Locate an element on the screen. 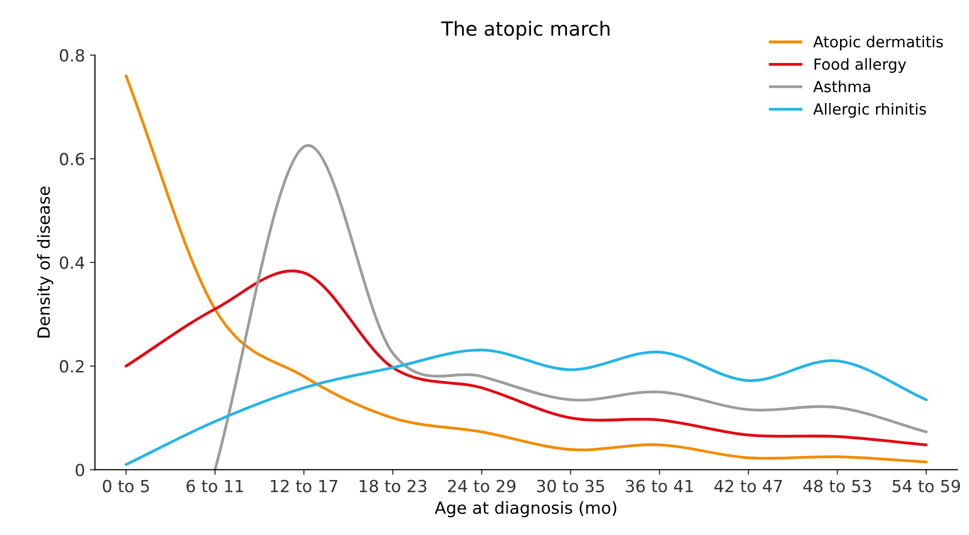  y-tick-label: 0.8 is located at coordinates (72, 55).